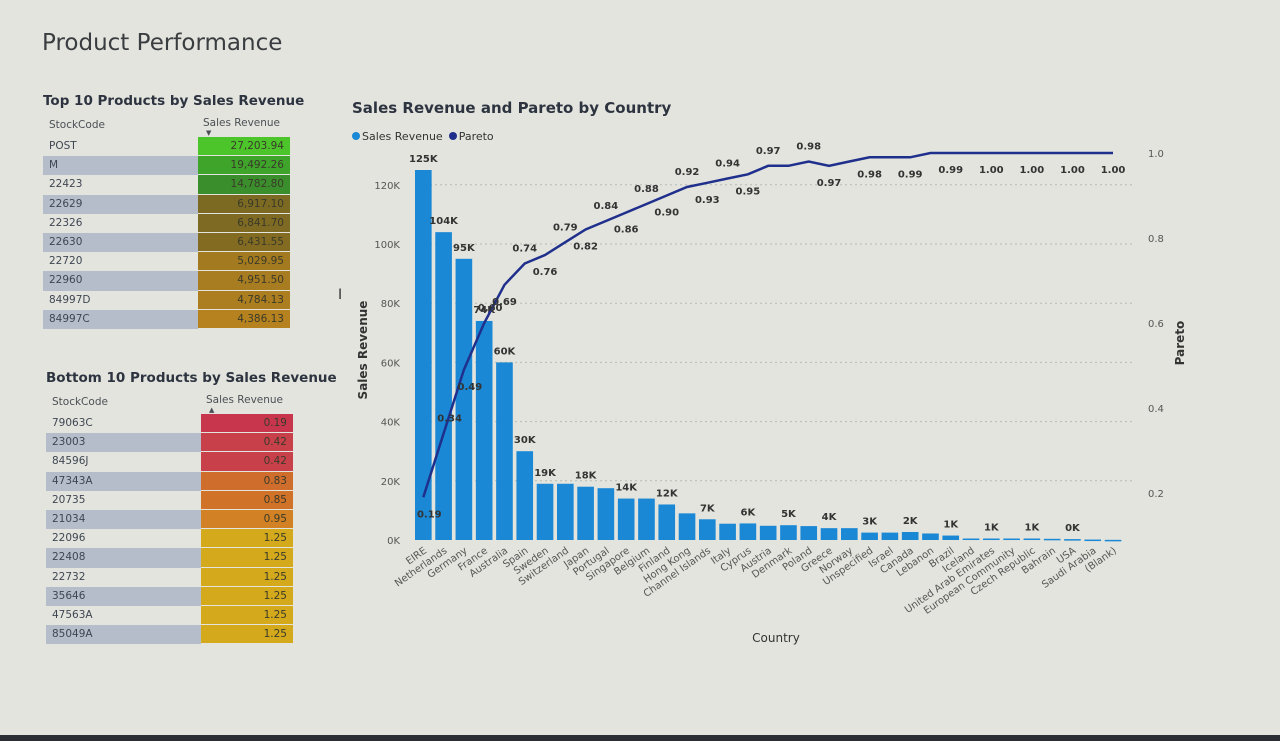 This screenshot has width=1280, height=741. Describe the element at coordinates (69, 538) in the screenshot. I see `stockcode-cell: 22096` at that location.